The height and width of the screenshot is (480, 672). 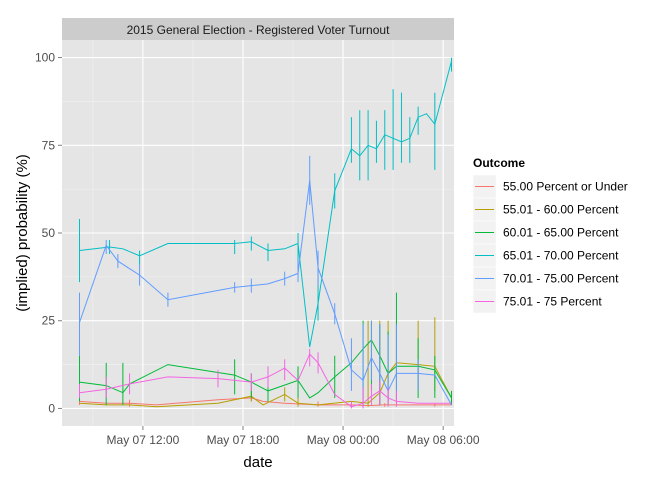 I want to click on x-tick-label: May 07 18:00, so click(x=243, y=440).